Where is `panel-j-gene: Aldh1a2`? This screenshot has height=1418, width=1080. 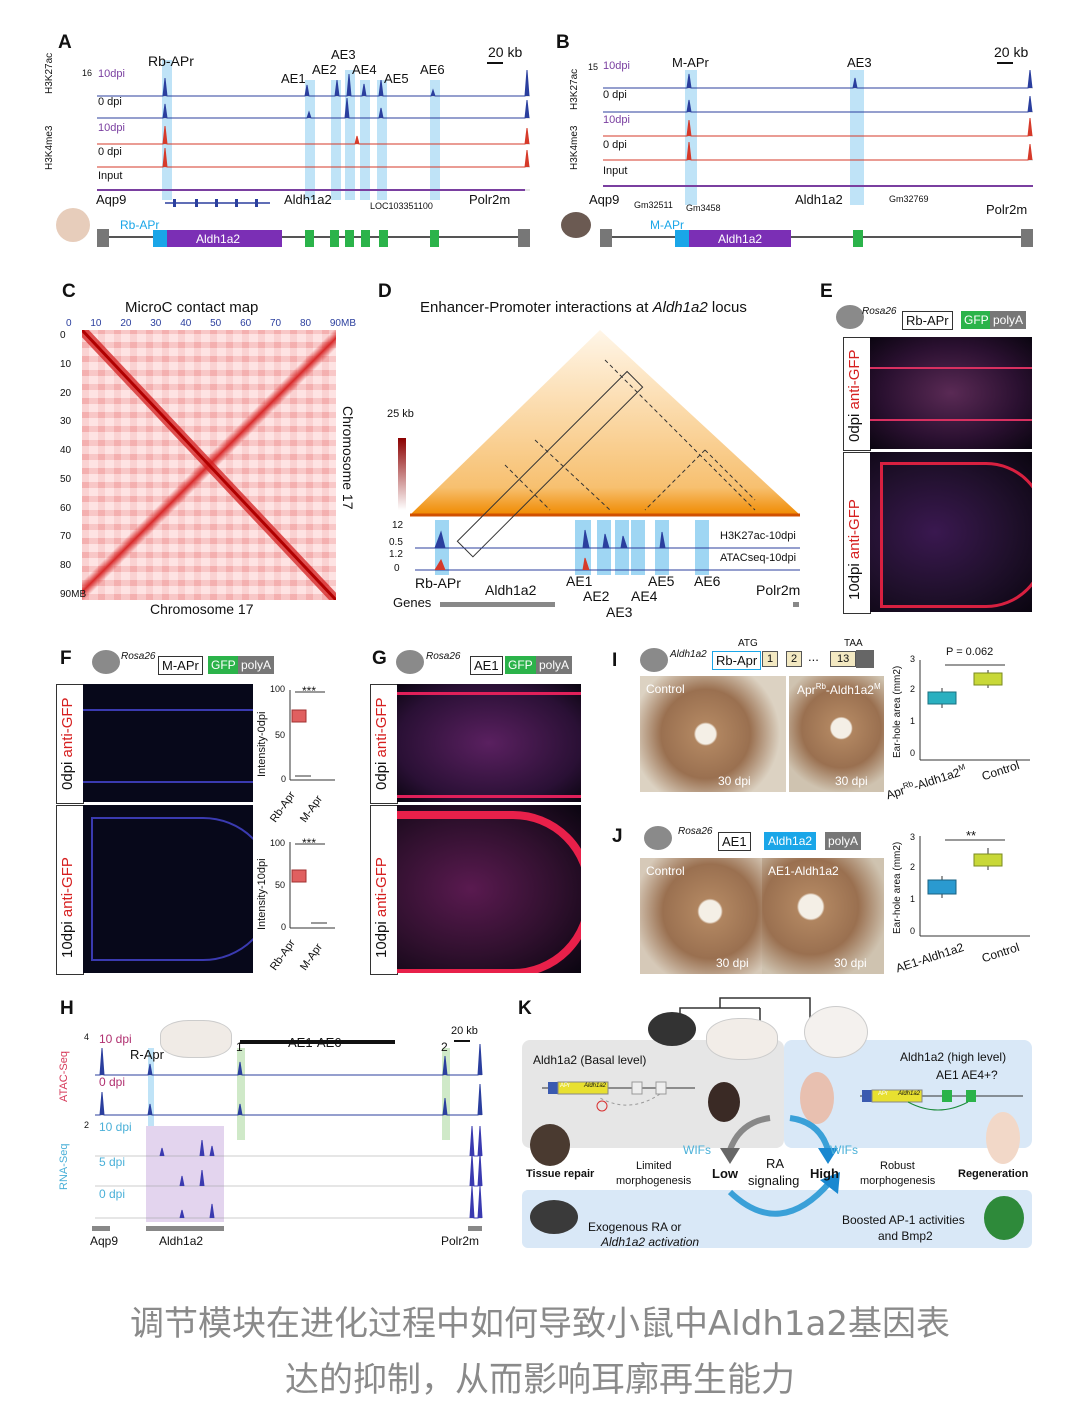 panel-j-gene: Aldh1a2 is located at coordinates (790, 841).